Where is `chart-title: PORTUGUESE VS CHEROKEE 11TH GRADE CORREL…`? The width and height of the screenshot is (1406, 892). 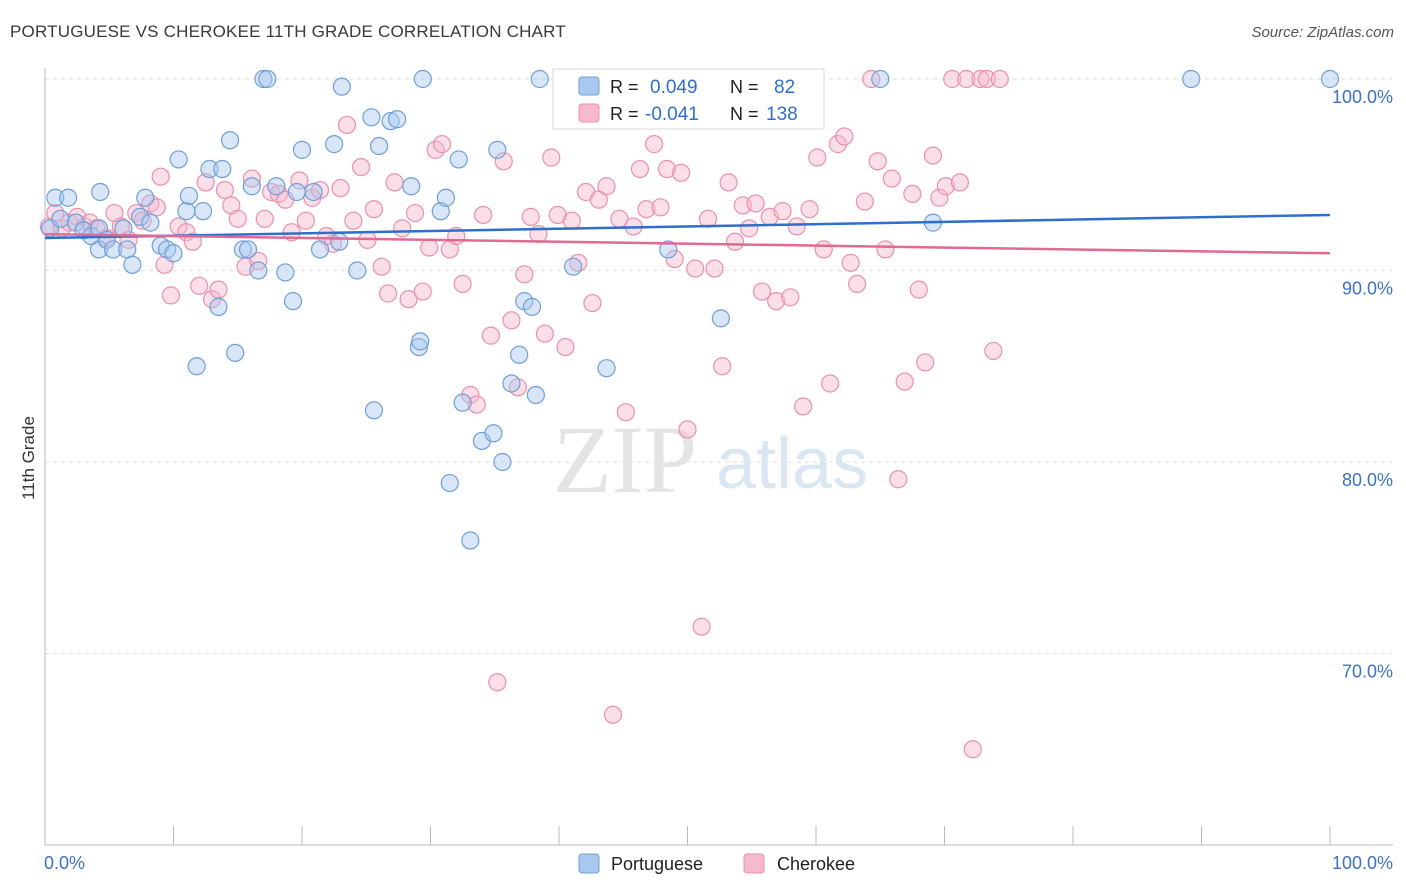
chart-title: PORTUGUESE VS CHEROKEE 11TH GRADE CORREL… is located at coordinates (288, 31).